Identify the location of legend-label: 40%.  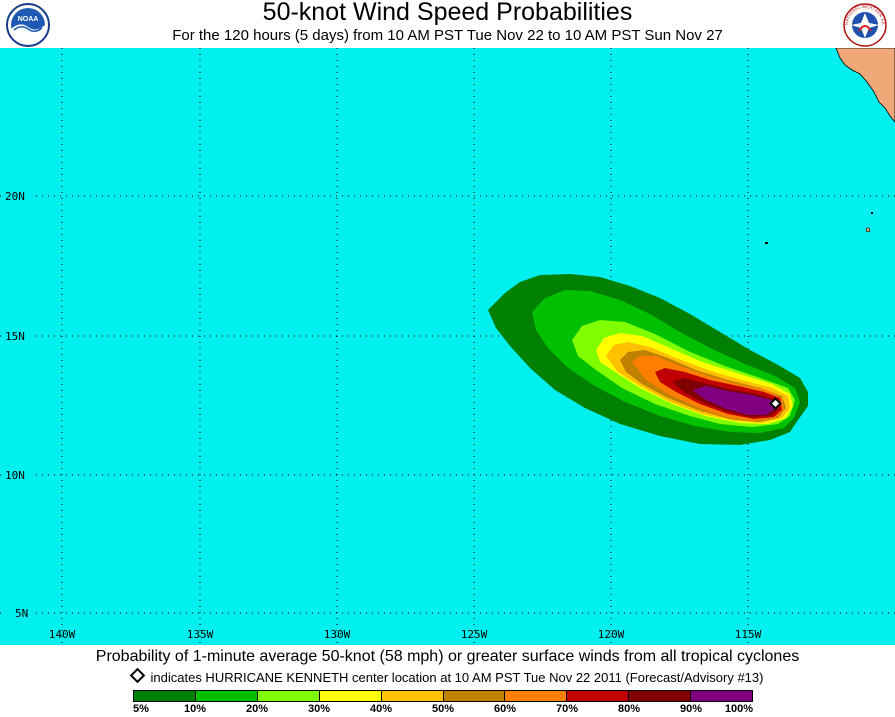
(381, 709).